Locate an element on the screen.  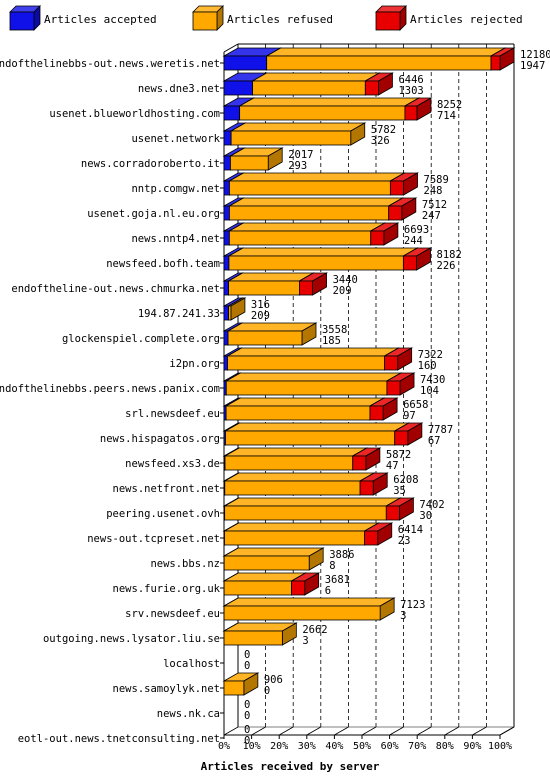
total-value-label: 7430 is located at coordinates (432, 380).